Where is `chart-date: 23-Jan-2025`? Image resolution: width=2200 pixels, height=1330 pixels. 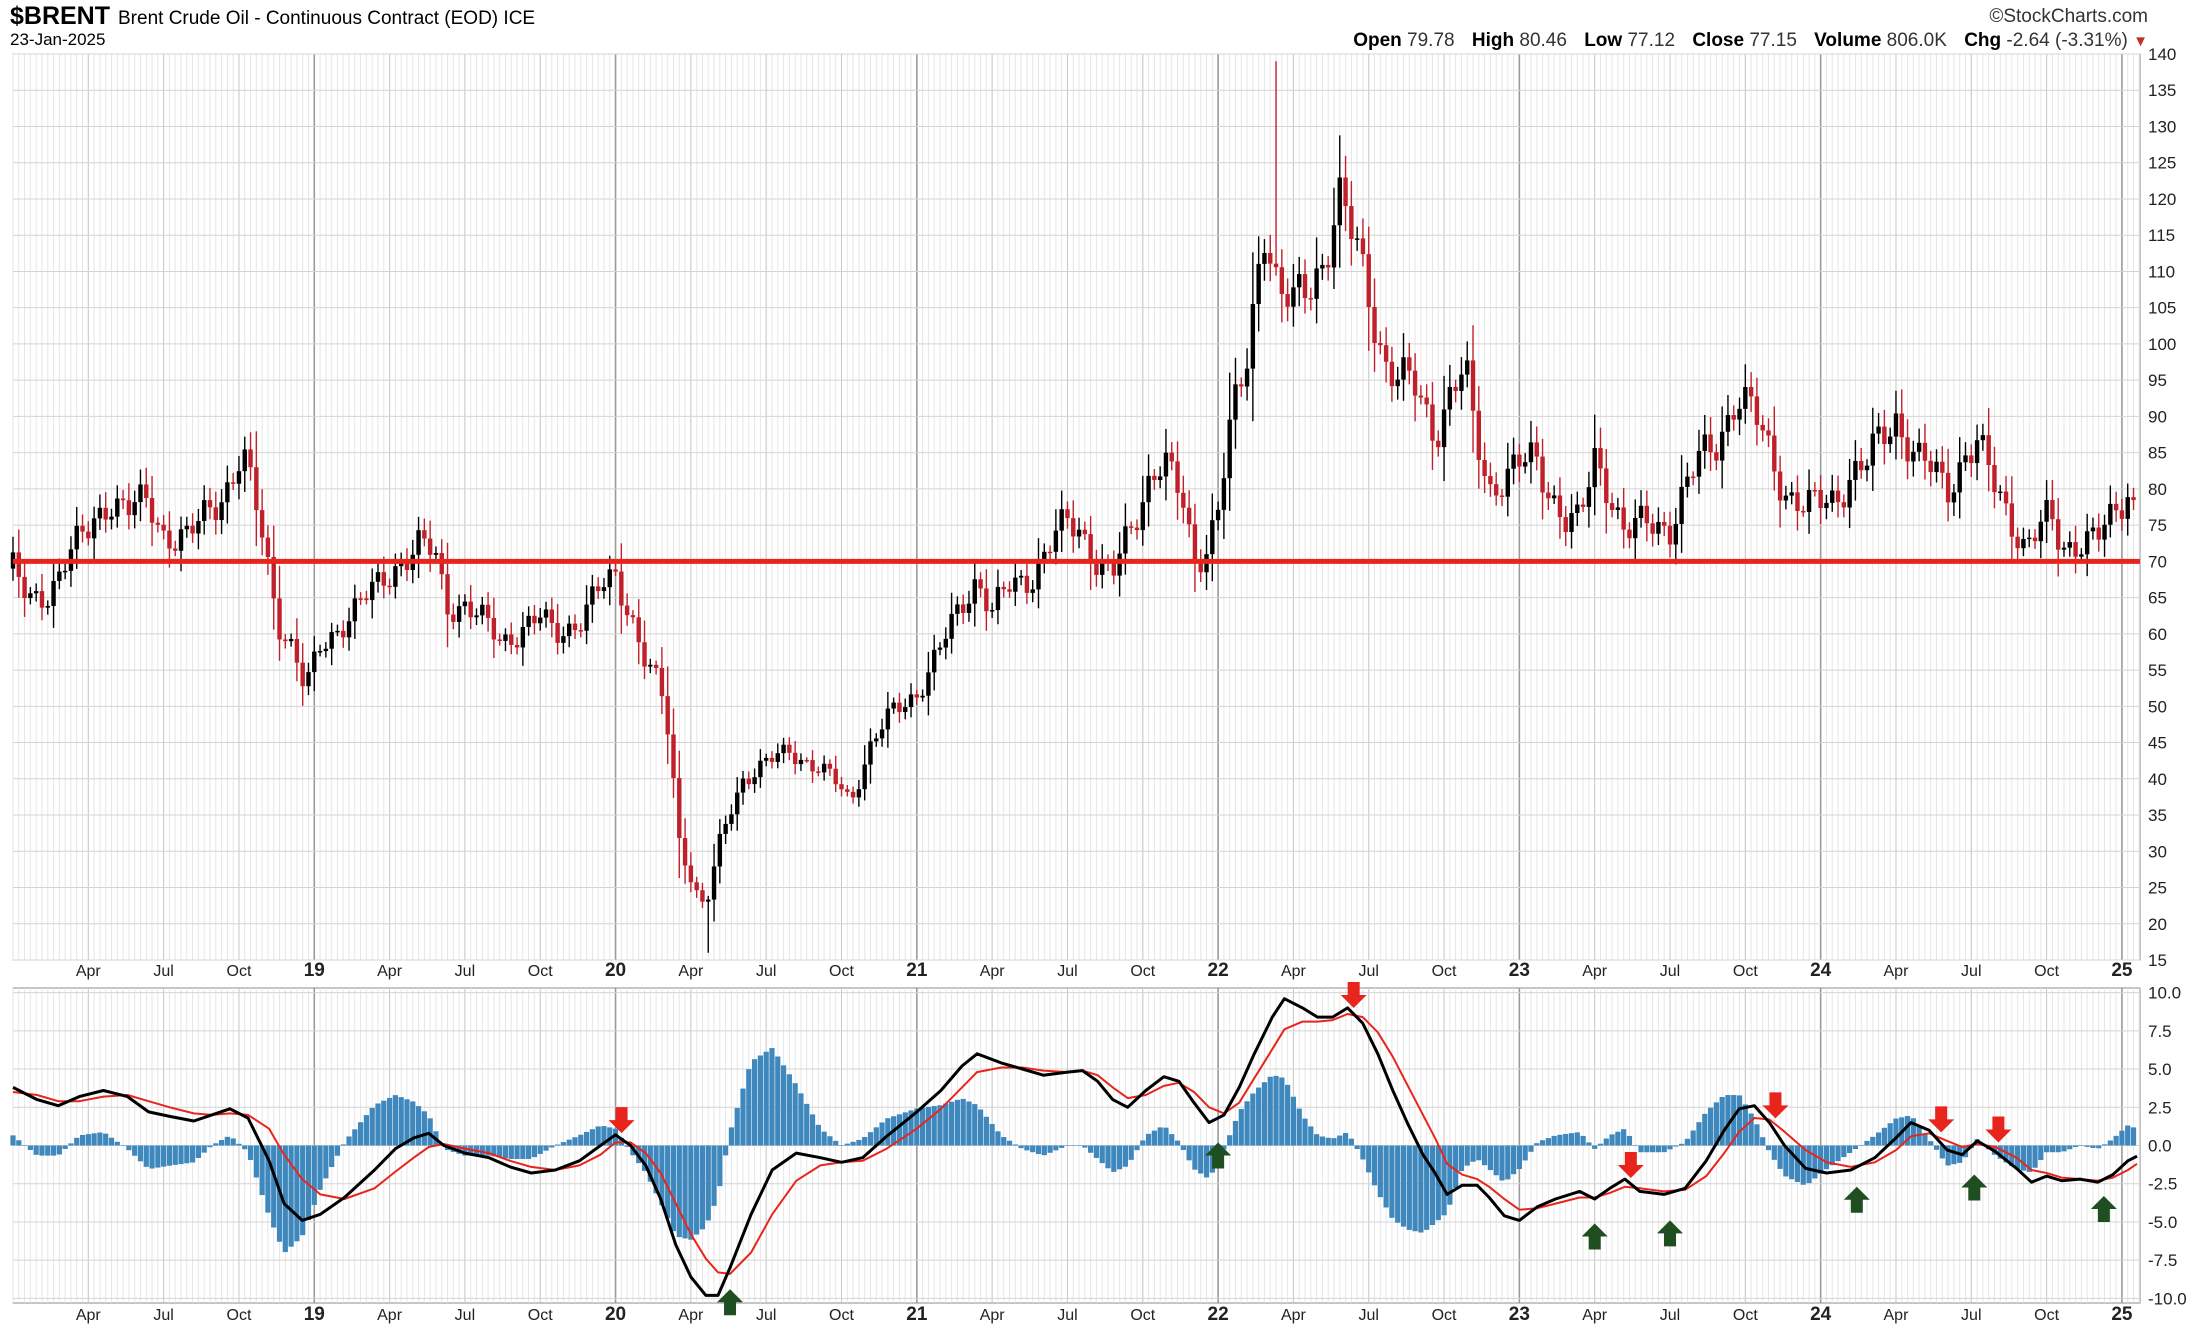 chart-date: 23-Jan-2025 is located at coordinates (58, 39).